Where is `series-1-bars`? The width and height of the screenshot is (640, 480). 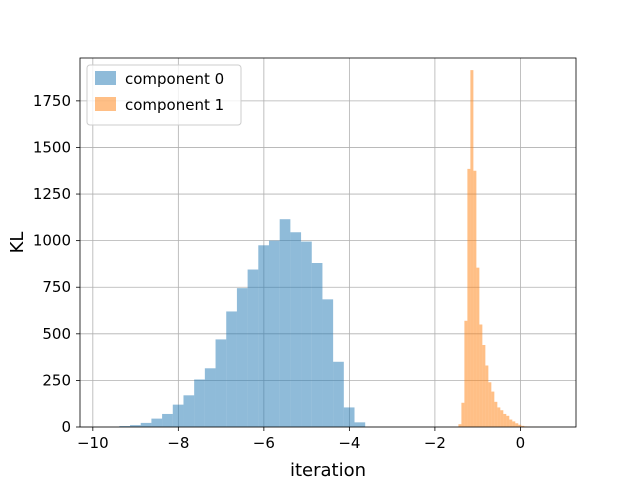 series-1-bars is located at coordinates (499, 249).